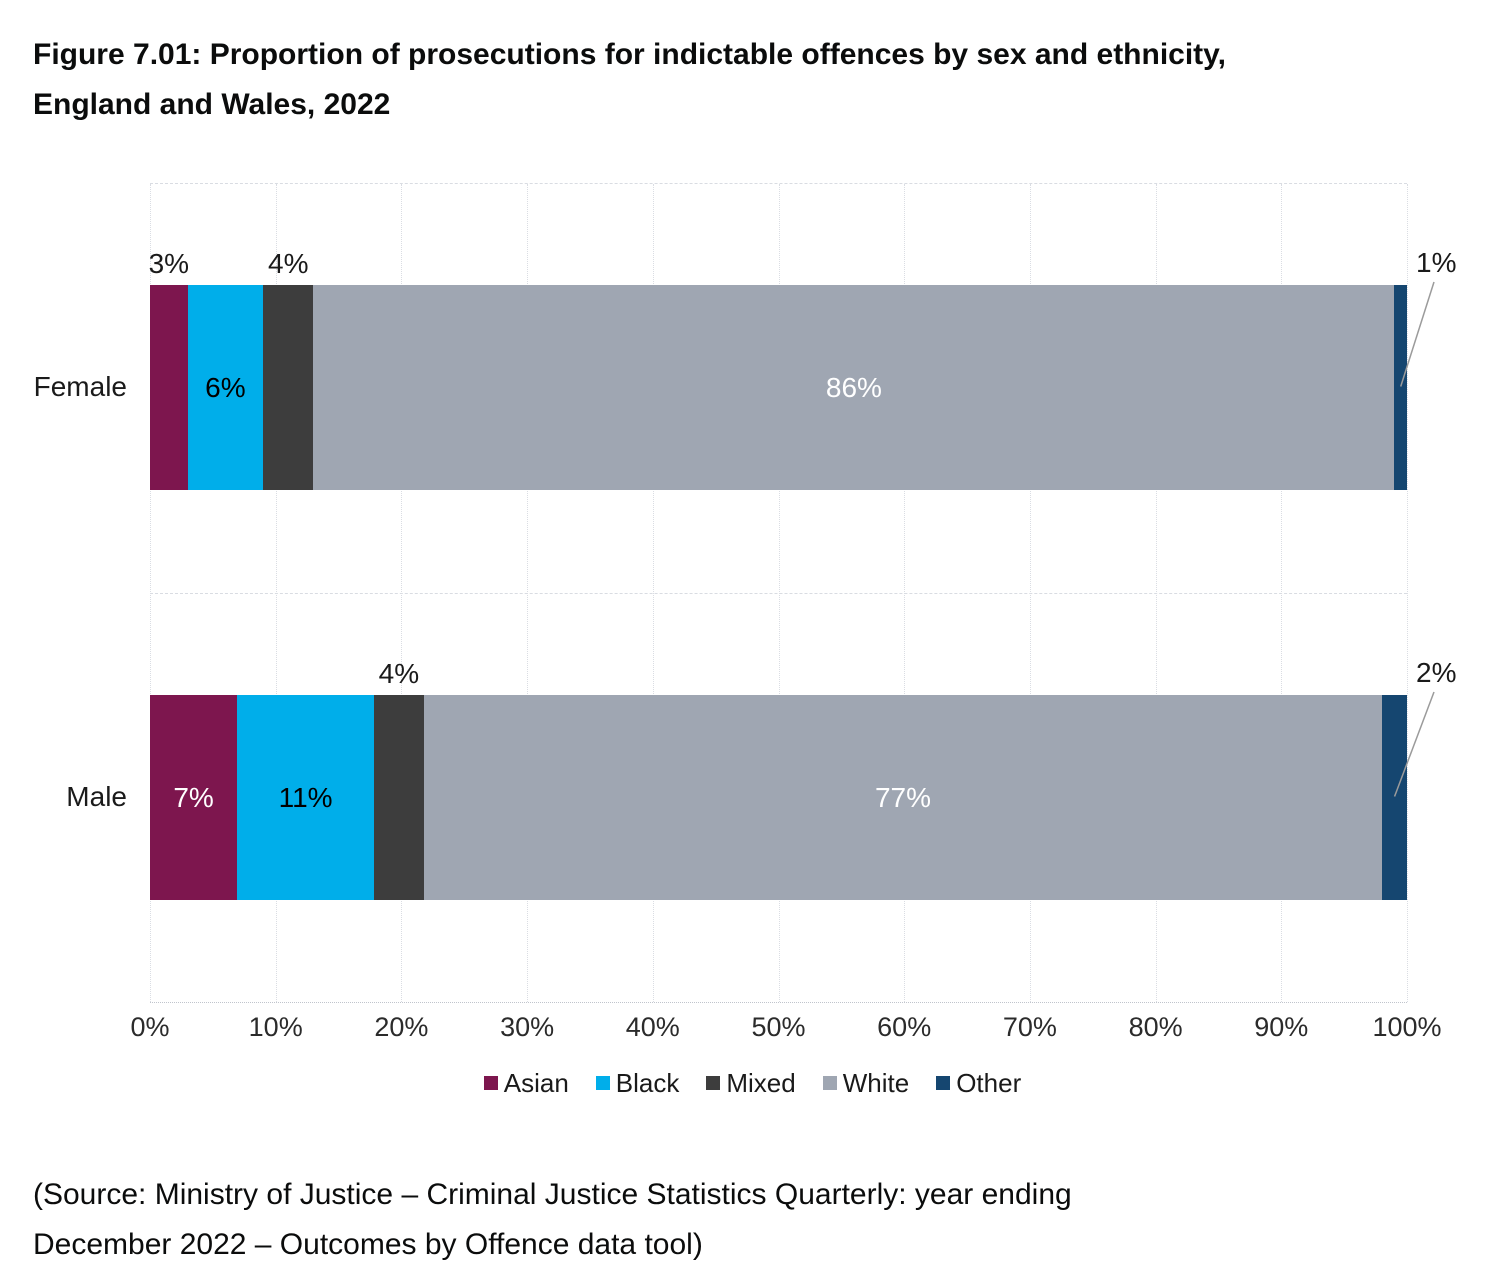 This screenshot has width=1505, height=1284. I want to click on x-tick-label: 70%, so click(1029, 1027).